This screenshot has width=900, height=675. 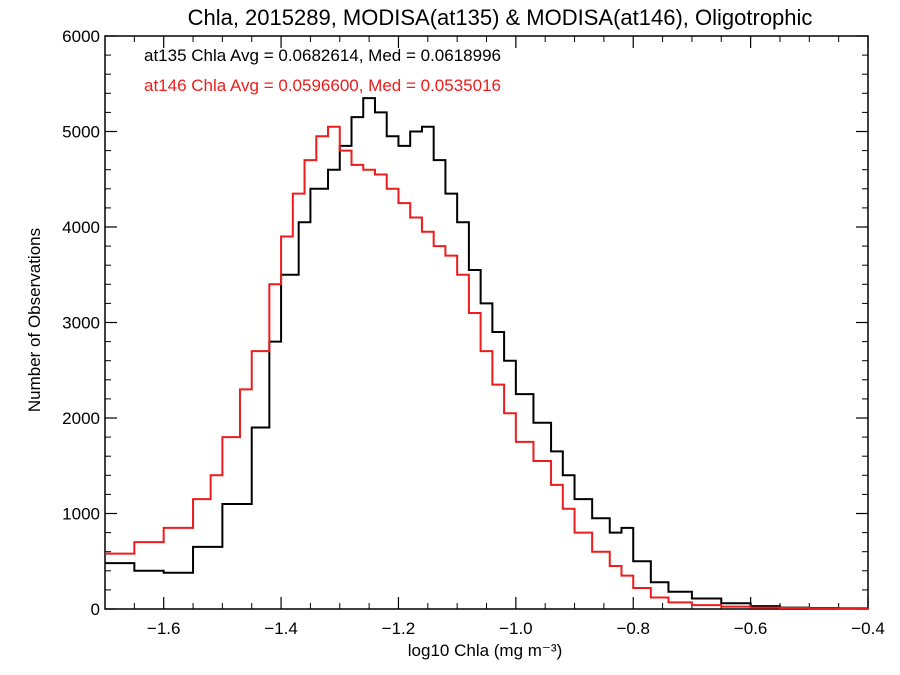 What do you see at coordinates (81, 514) in the screenshot?
I see `y-tick-label: 1000` at bounding box center [81, 514].